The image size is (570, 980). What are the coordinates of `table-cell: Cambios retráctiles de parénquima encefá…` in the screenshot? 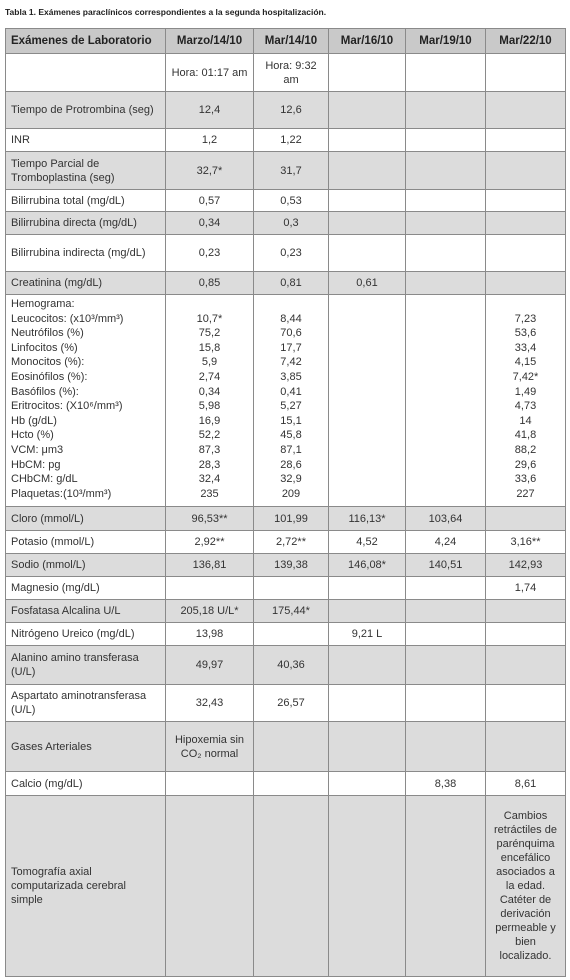 It's located at (525, 886).